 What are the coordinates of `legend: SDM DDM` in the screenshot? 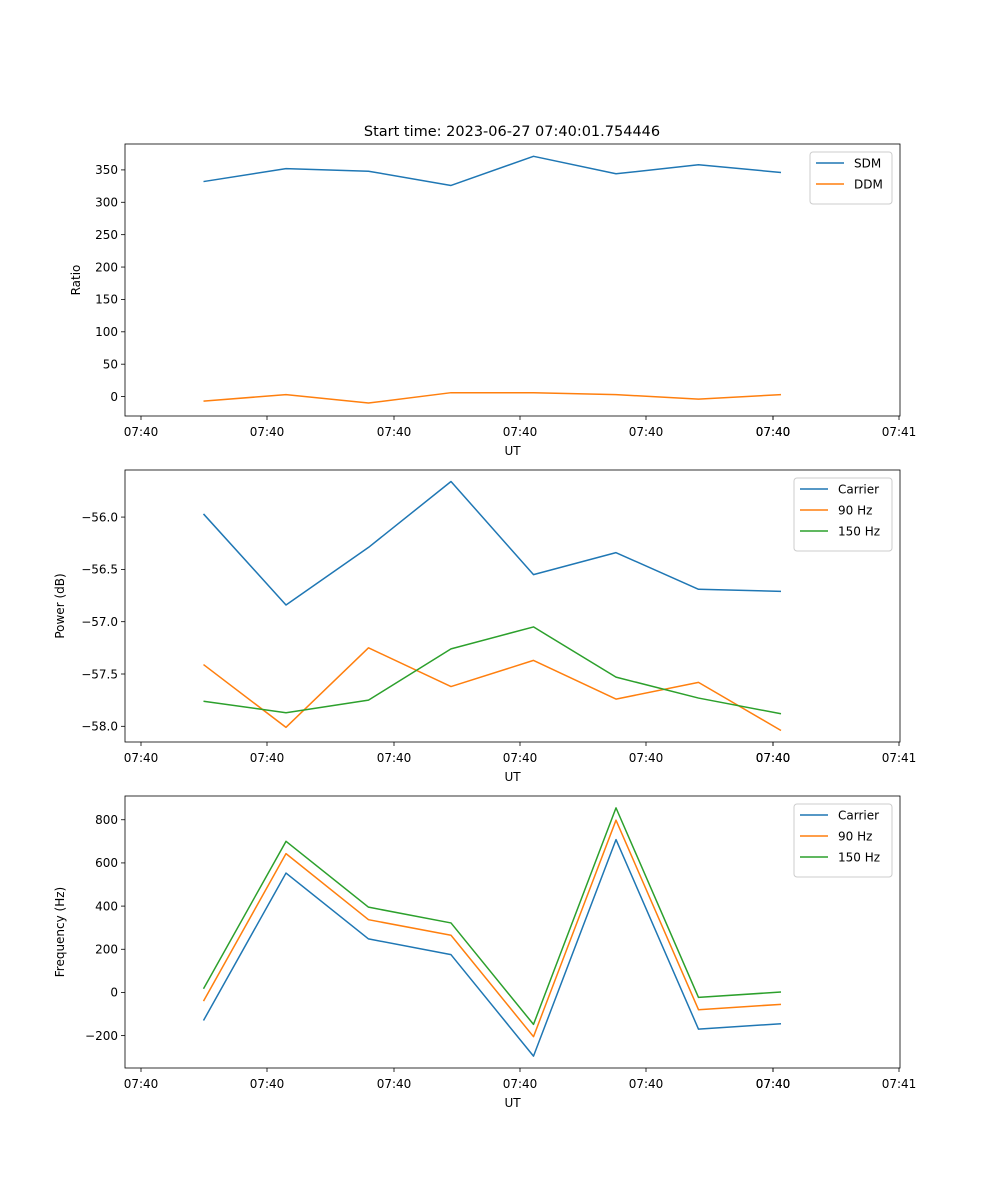 It's located at (851, 178).